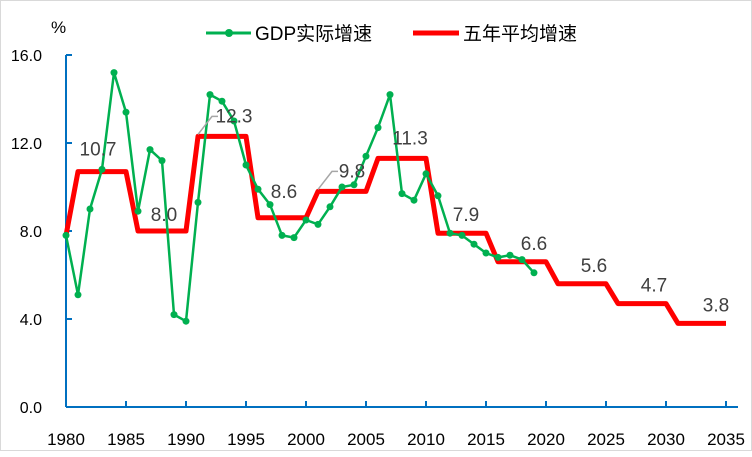 Image resolution: width=752 pixels, height=457 pixels. I want to click on y-axis-unit: %, so click(58, 27).